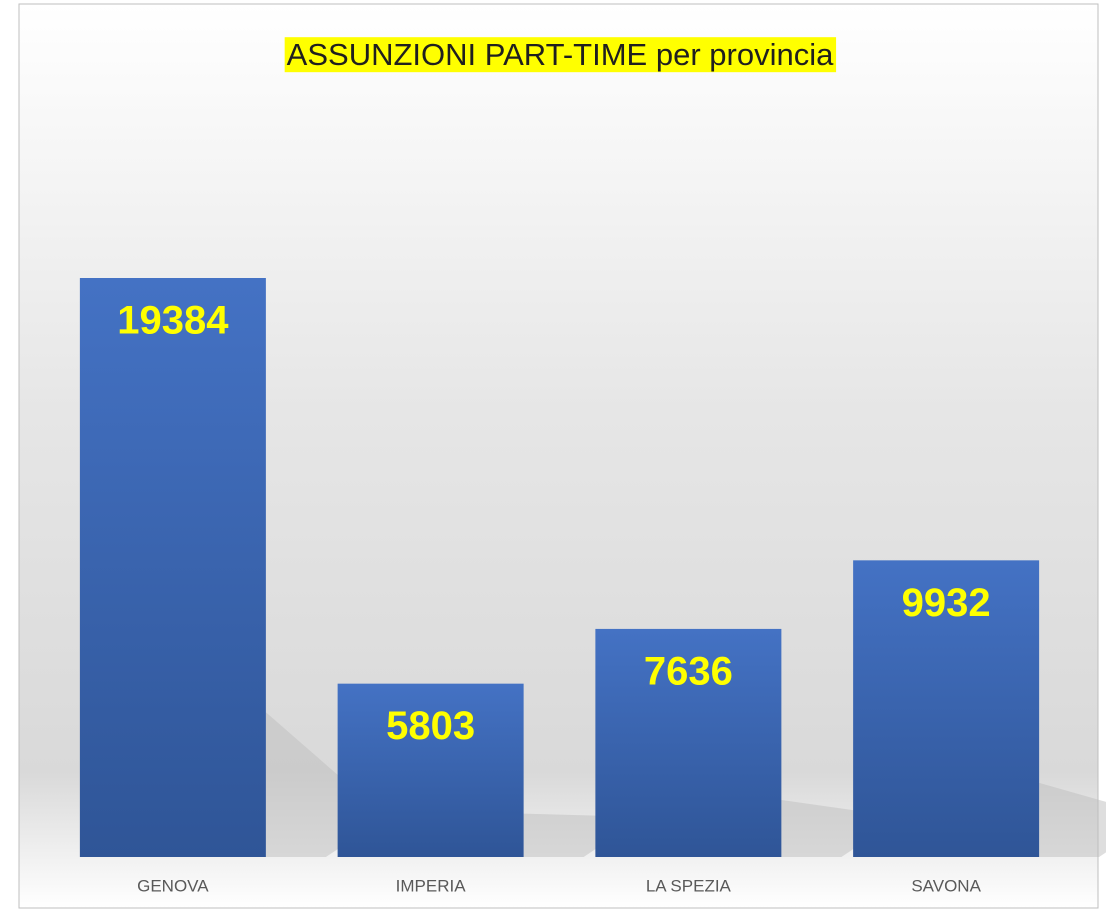 The width and height of the screenshot is (1106, 913). What do you see at coordinates (946, 603) in the screenshot?
I see `data-label: 9932` at bounding box center [946, 603].